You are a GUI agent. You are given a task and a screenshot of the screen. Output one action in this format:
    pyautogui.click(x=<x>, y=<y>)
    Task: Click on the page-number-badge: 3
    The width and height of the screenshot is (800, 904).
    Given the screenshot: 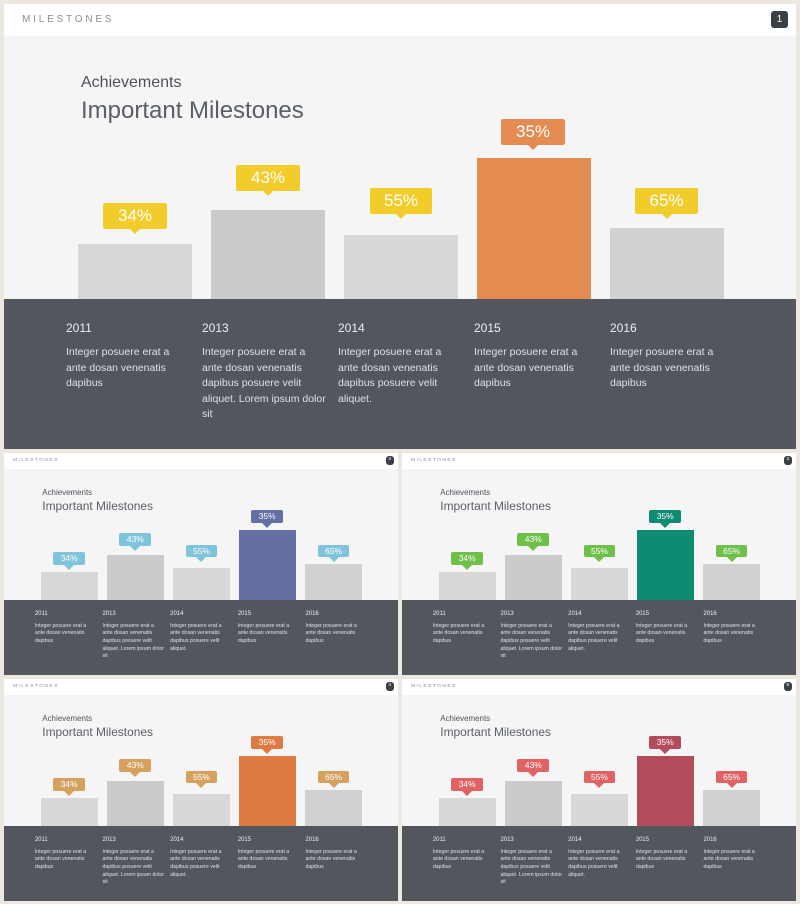 What is the action you would take?
    pyautogui.click(x=788, y=460)
    